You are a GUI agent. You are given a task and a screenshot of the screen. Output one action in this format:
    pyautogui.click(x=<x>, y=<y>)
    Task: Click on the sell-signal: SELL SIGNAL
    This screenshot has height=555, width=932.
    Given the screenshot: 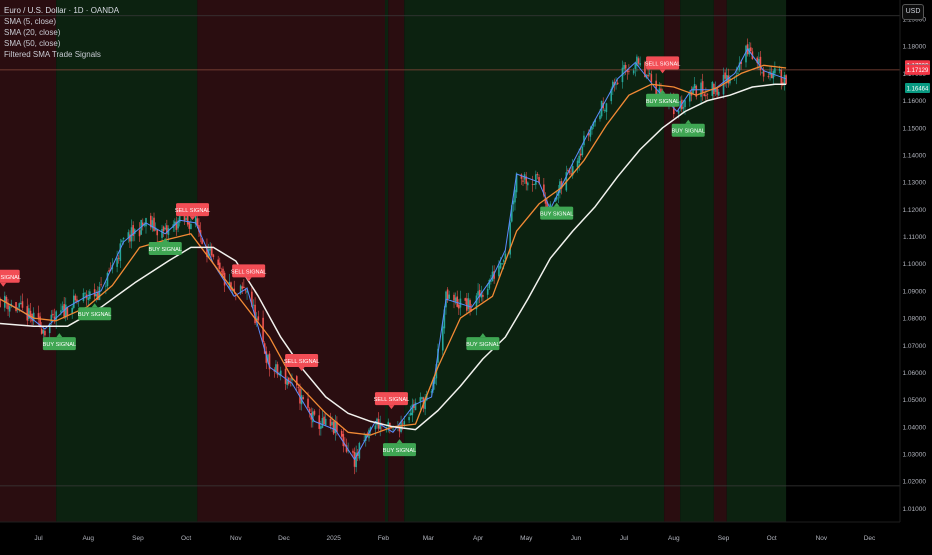 What is the action you would take?
    pyautogui.click(x=662, y=65)
    